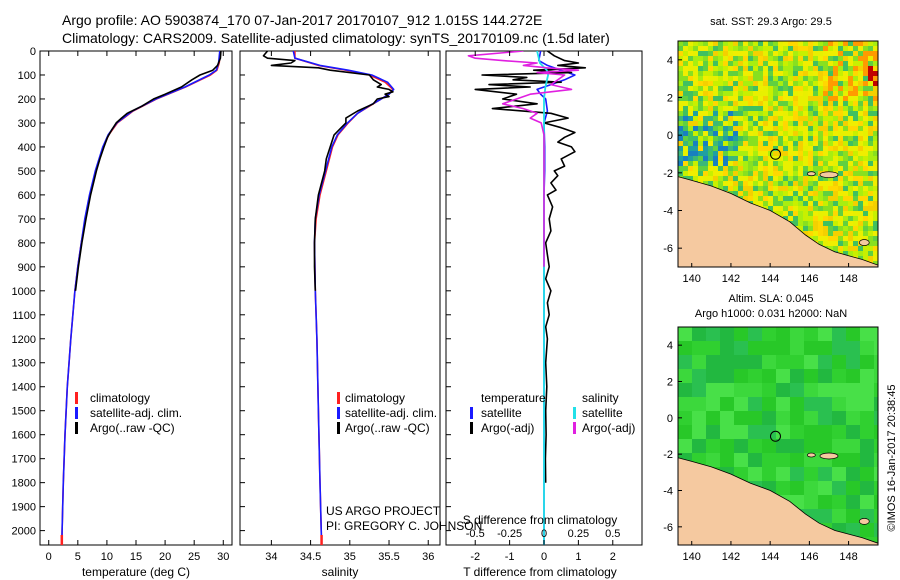 Image resolution: width=900 pixels, height=580 pixels. What do you see at coordinates (27, 196) in the screenshot?
I see `depth-tick-label: 600` at bounding box center [27, 196].